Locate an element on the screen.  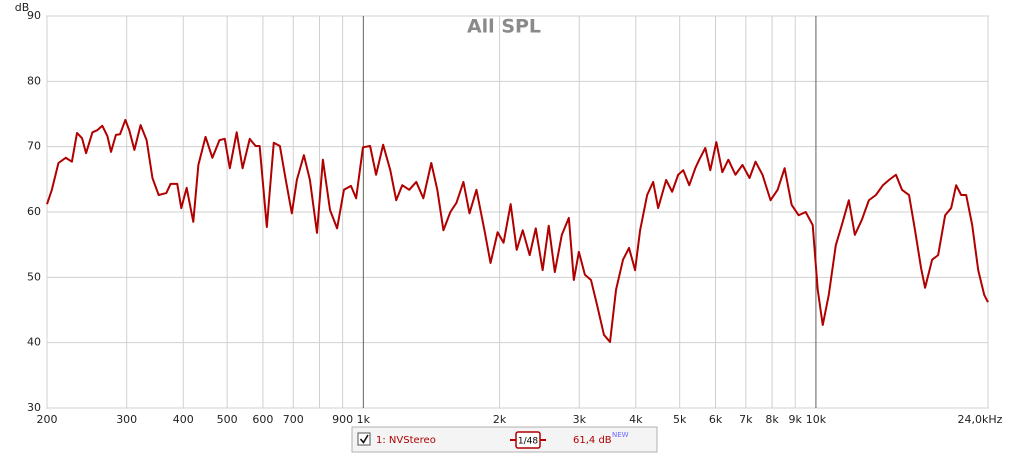
y-tick-label: 70 is located at coordinates (34, 146).